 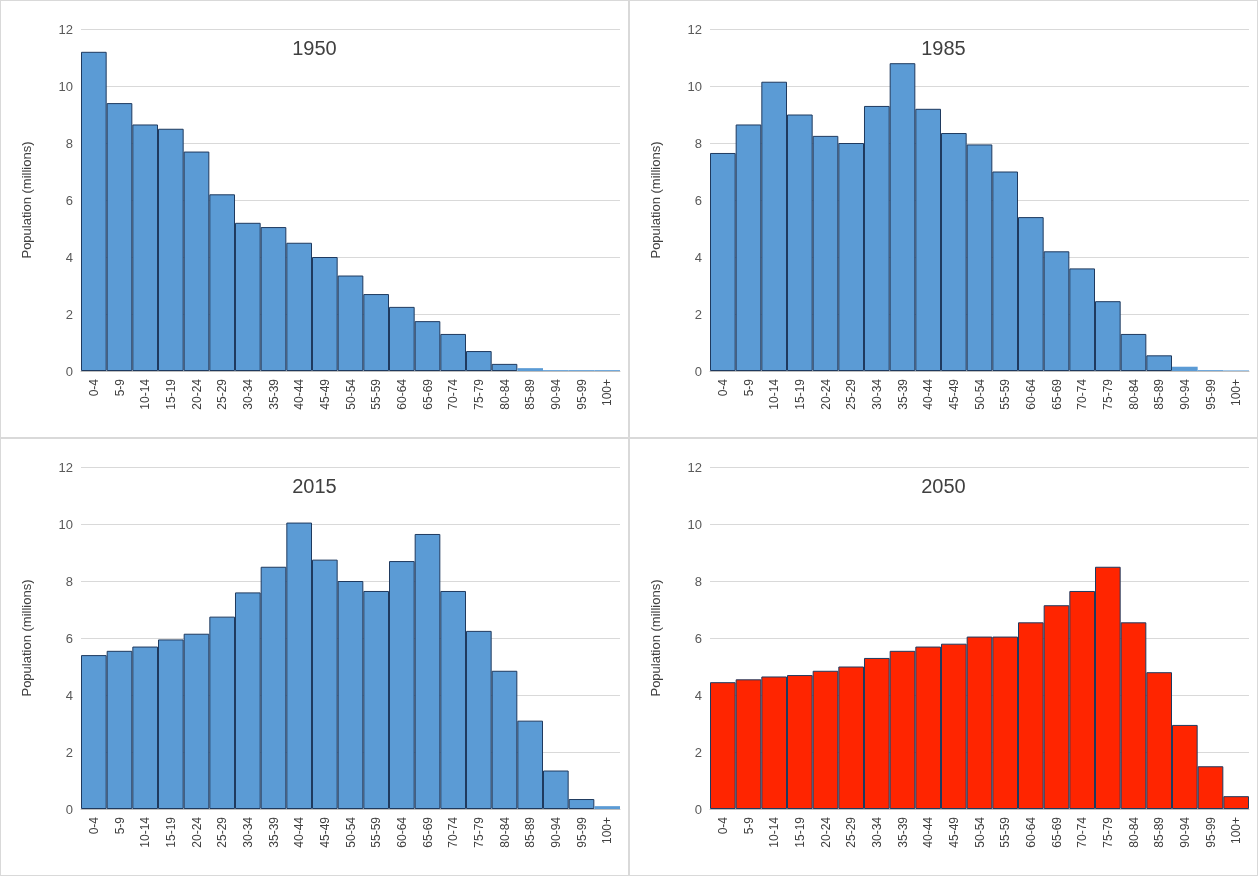 I want to click on chart-title: 1950, so click(x=314, y=48).